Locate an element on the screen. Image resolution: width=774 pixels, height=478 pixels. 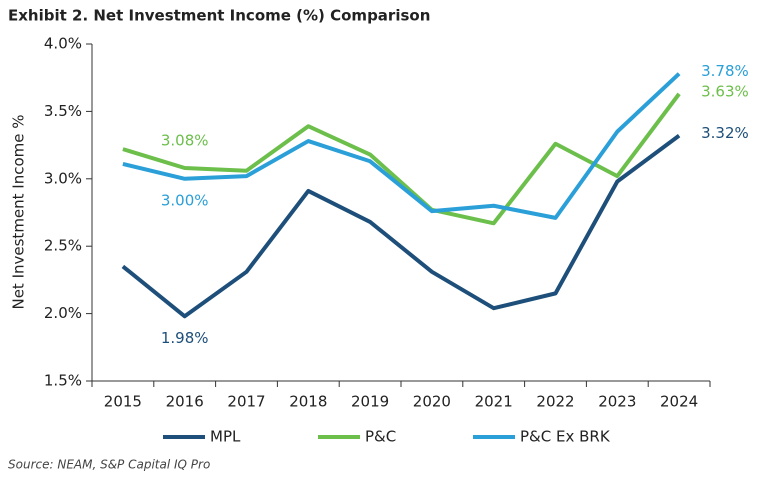
y-tick-label: 2.5% is located at coordinates (63, 246).